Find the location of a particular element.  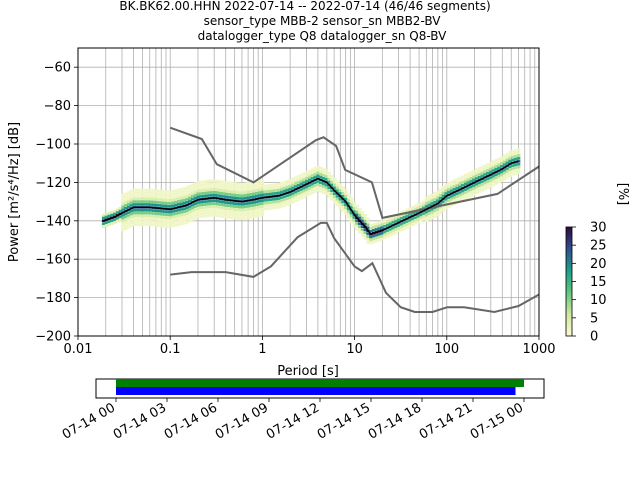

x-axis-label: Period [s] is located at coordinates (308, 371).